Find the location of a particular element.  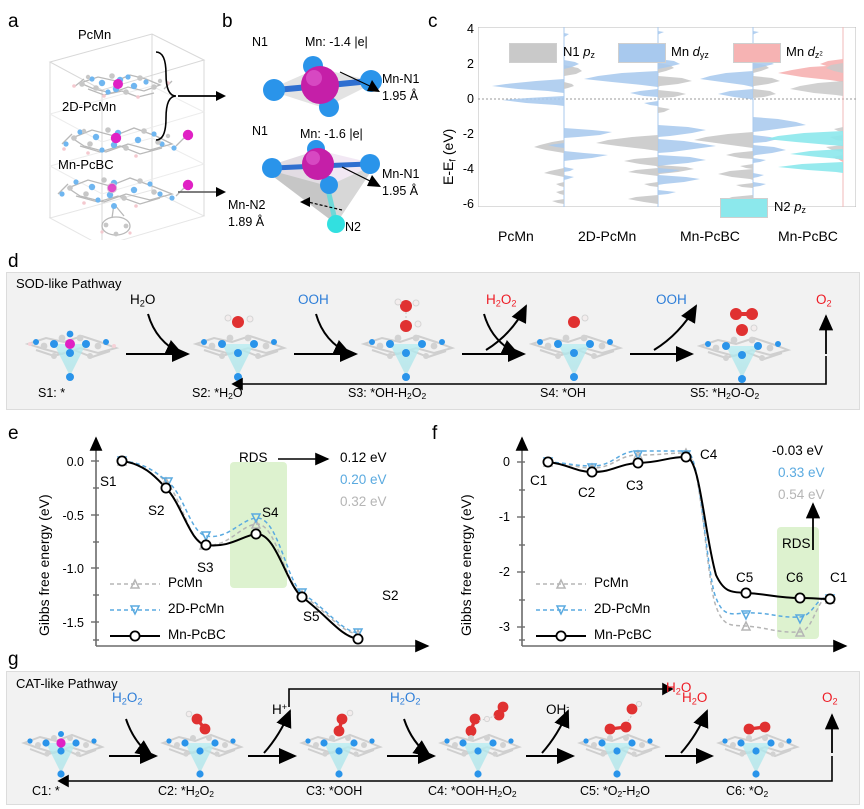

panel-a-to-b-connectors is located at coordinates (190, 124).